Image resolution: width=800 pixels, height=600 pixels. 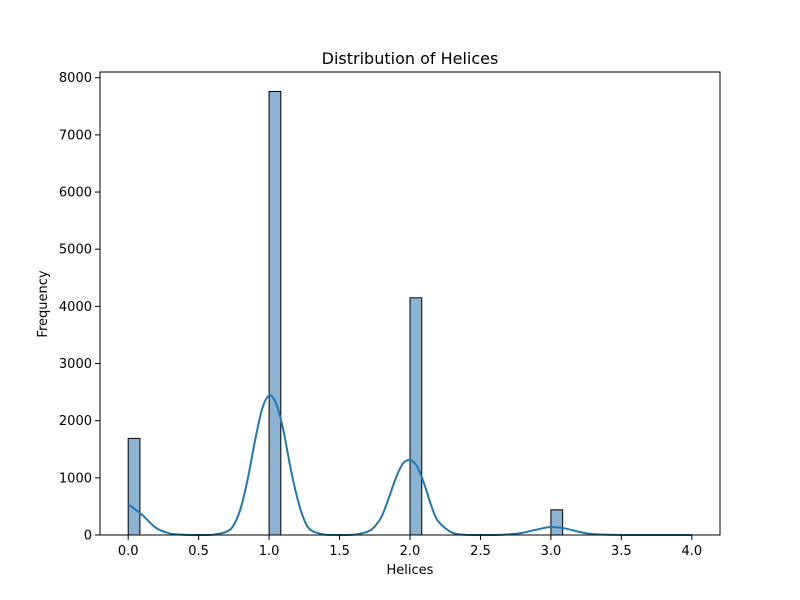 What do you see at coordinates (75, 421) in the screenshot?
I see `y-tick-label: 2000` at bounding box center [75, 421].